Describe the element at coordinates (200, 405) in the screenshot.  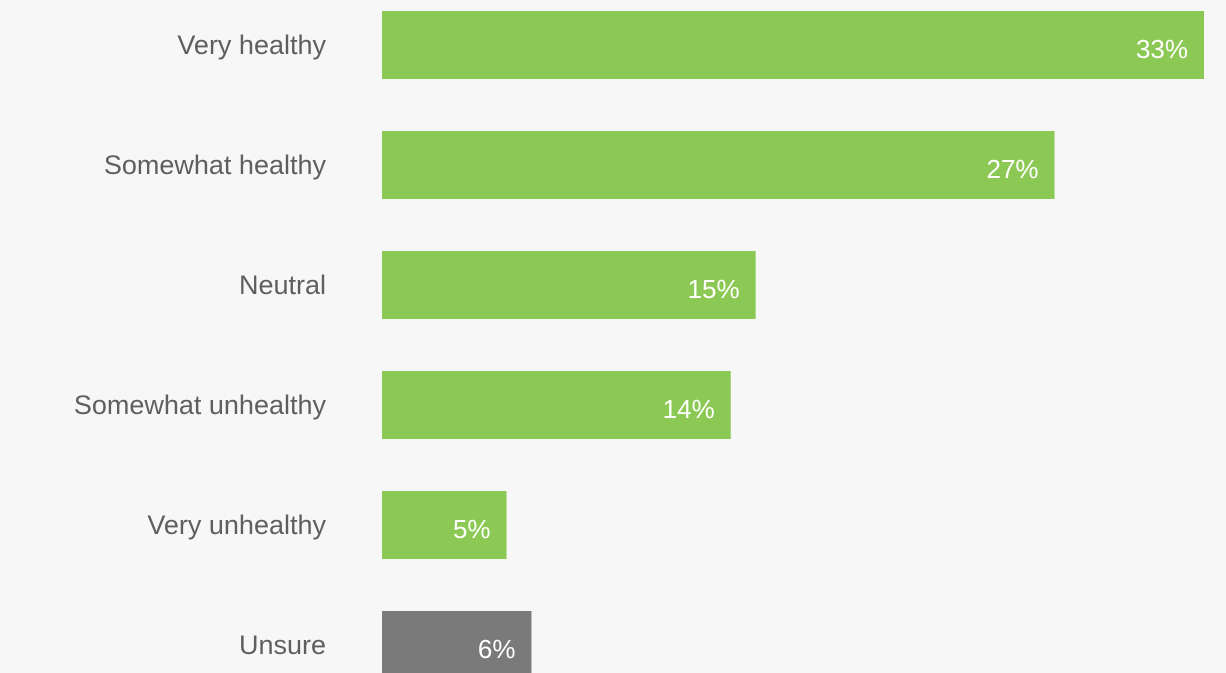
I see `category-label: Somewhat unhealthy` at that location.